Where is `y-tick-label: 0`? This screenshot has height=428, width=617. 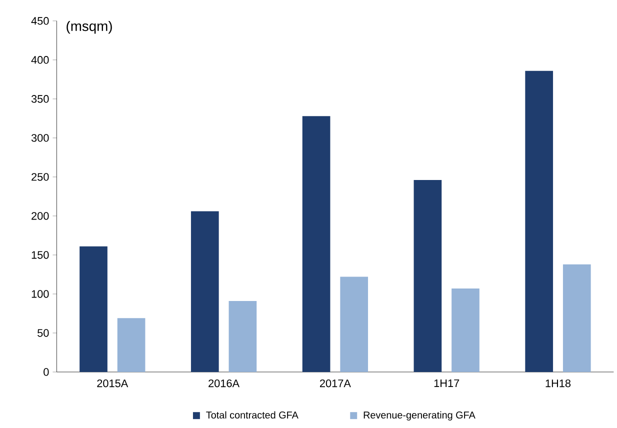 y-tick-label: 0 is located at coordinates (46, 372).